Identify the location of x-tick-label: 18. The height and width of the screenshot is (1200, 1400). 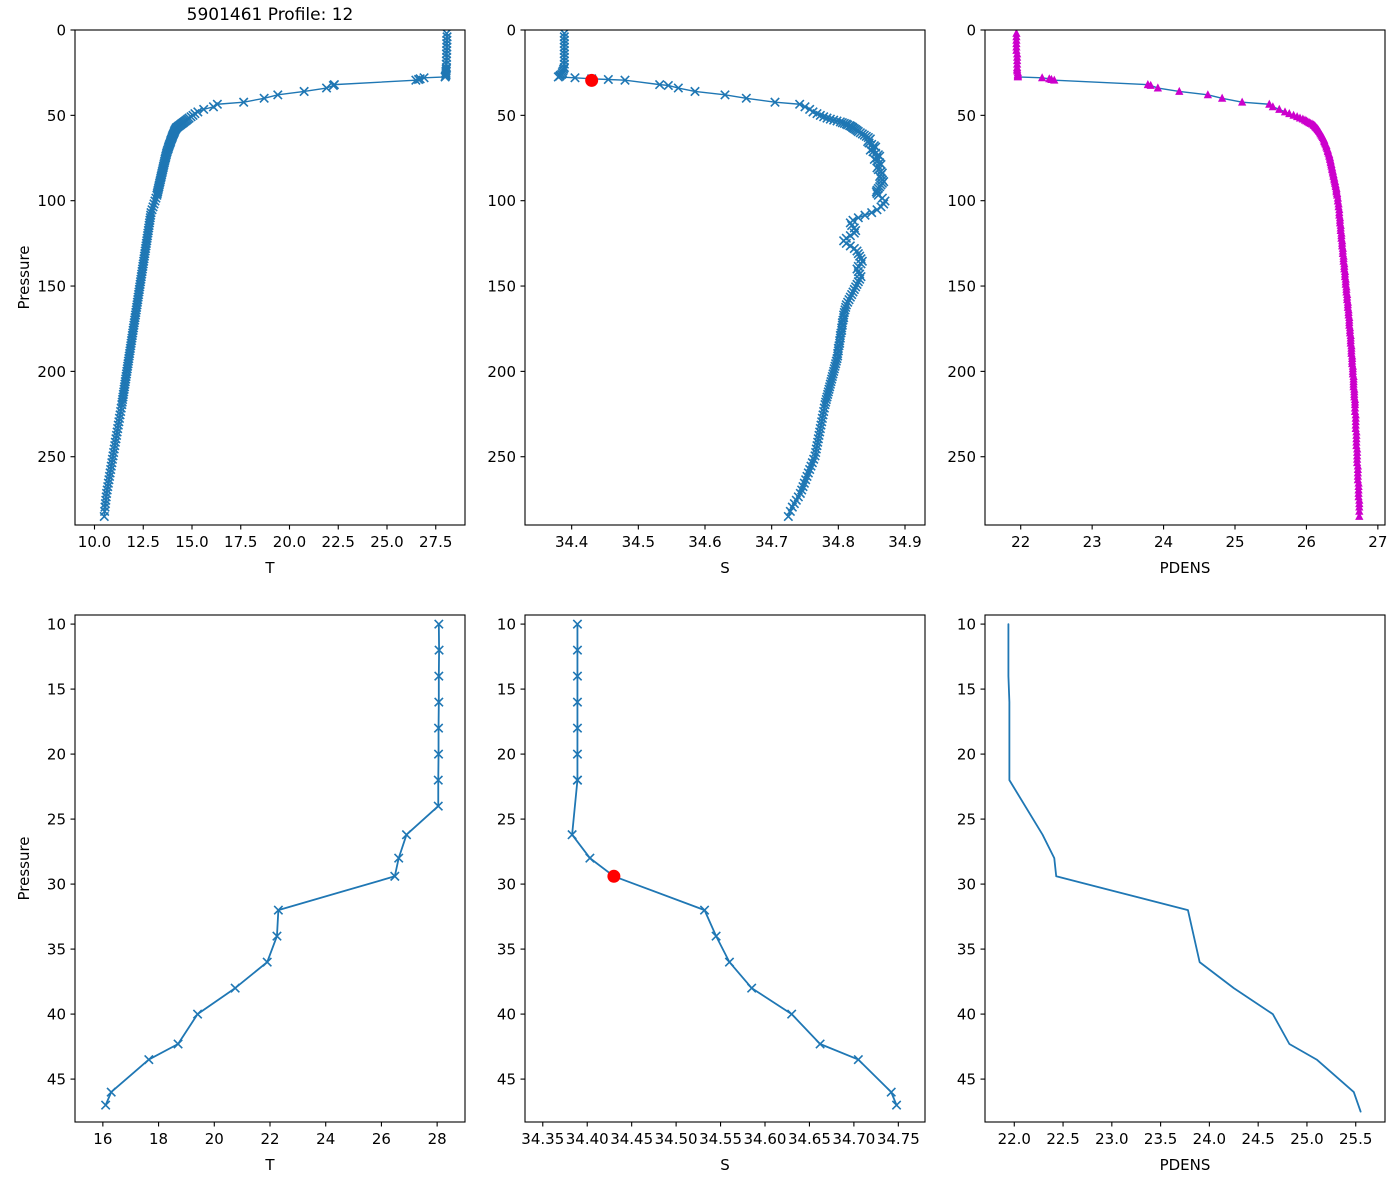
(158, 1139).